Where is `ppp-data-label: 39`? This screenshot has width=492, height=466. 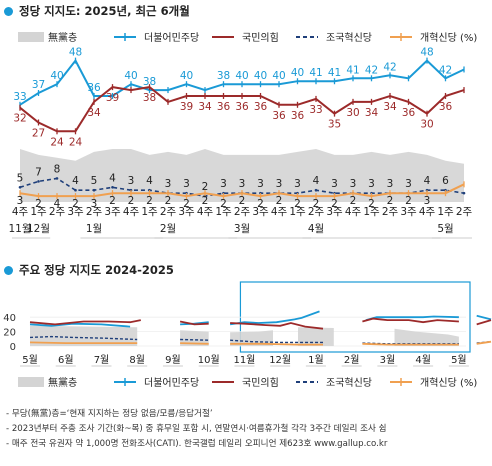
ppp-data-label: 39 is located at coordinates (186, 107).